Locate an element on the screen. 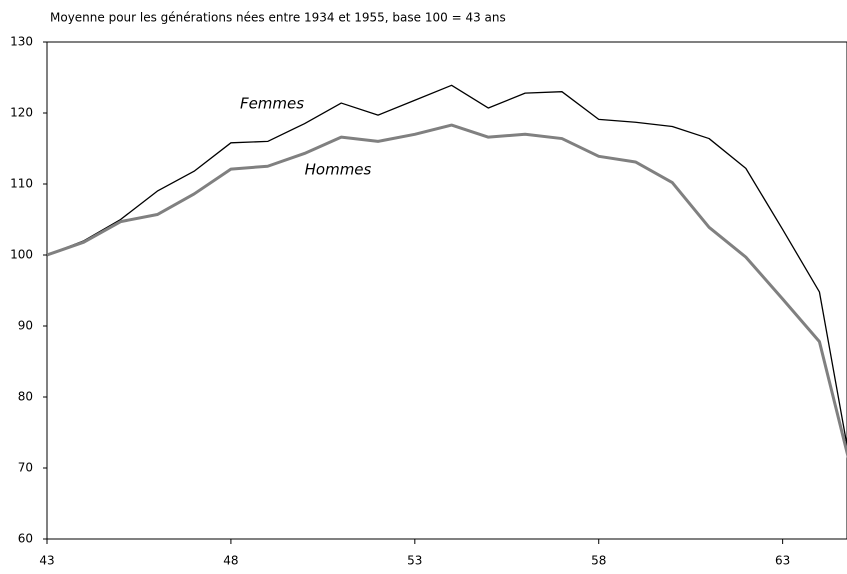 This screenshot has height=574, width=847. y-tick-label: 90 is located at coordinates (25, 326).